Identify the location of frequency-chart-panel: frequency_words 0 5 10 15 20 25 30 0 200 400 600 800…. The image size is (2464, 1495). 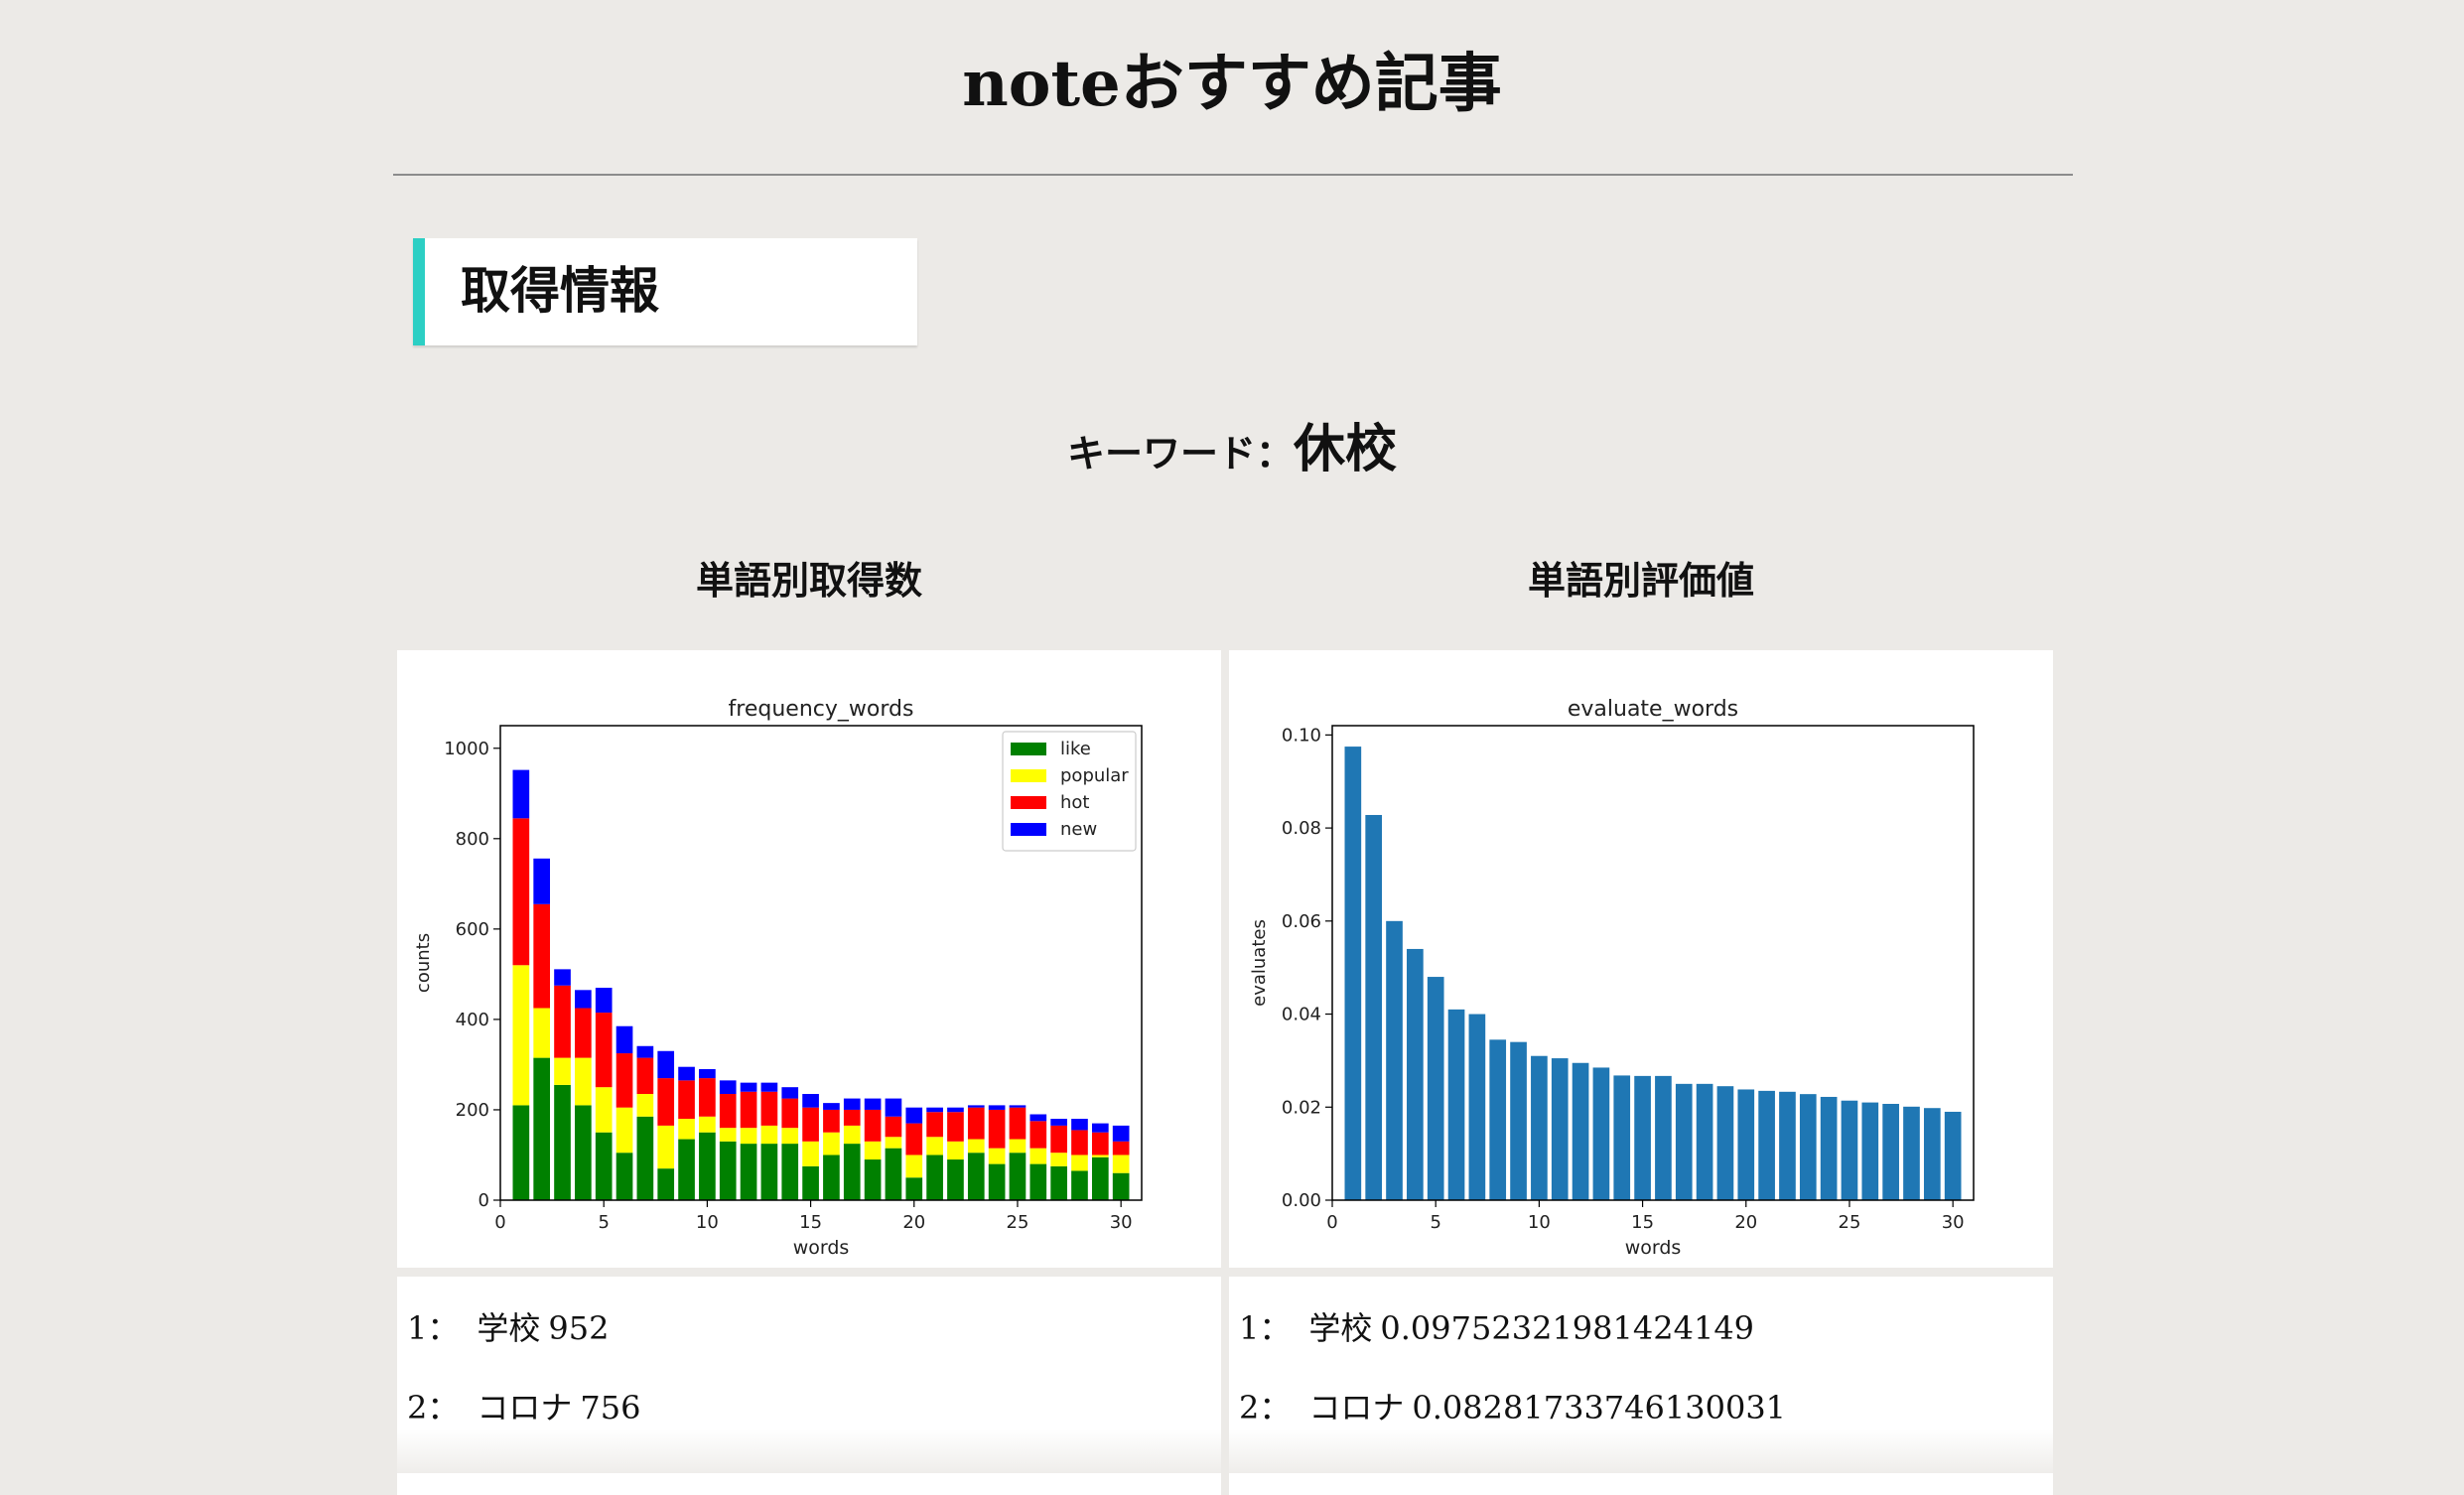
(809, 959).